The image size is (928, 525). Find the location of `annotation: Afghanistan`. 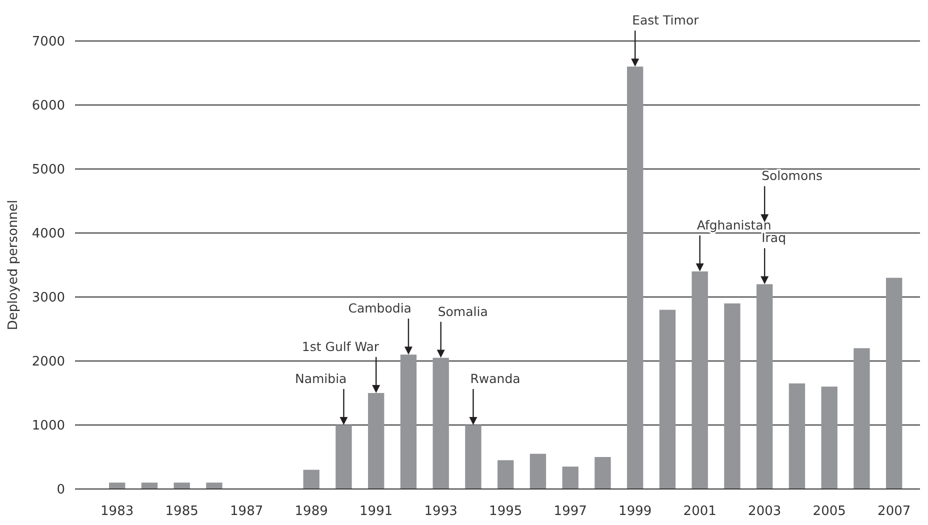

annotation: Afghanistan is located at coordinates (734, 224).